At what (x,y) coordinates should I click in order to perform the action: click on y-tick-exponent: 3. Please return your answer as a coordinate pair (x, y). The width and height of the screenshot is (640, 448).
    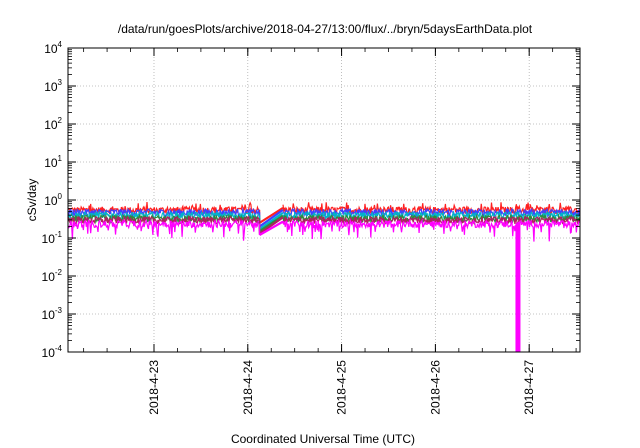
    Looking at the image, I should click on (60, 82).